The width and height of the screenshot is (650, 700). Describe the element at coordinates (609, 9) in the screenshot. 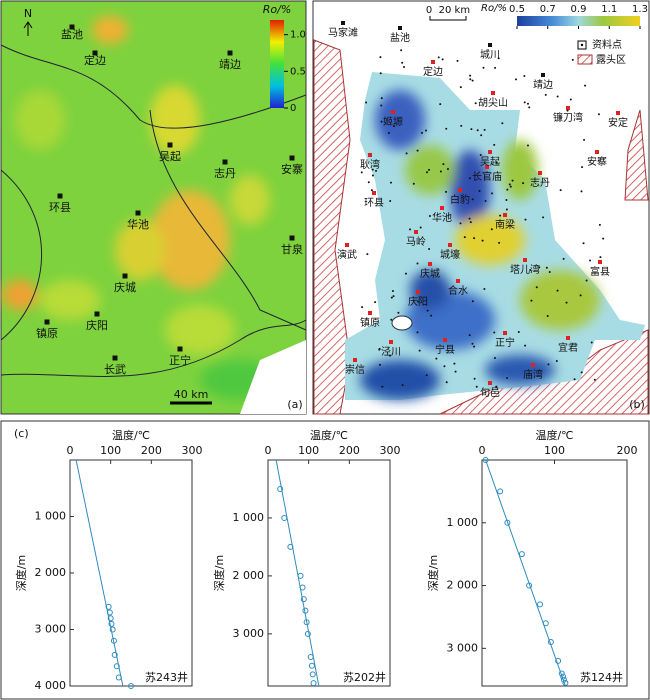

I see `colorbar-tick-label: 1.1` at that location.